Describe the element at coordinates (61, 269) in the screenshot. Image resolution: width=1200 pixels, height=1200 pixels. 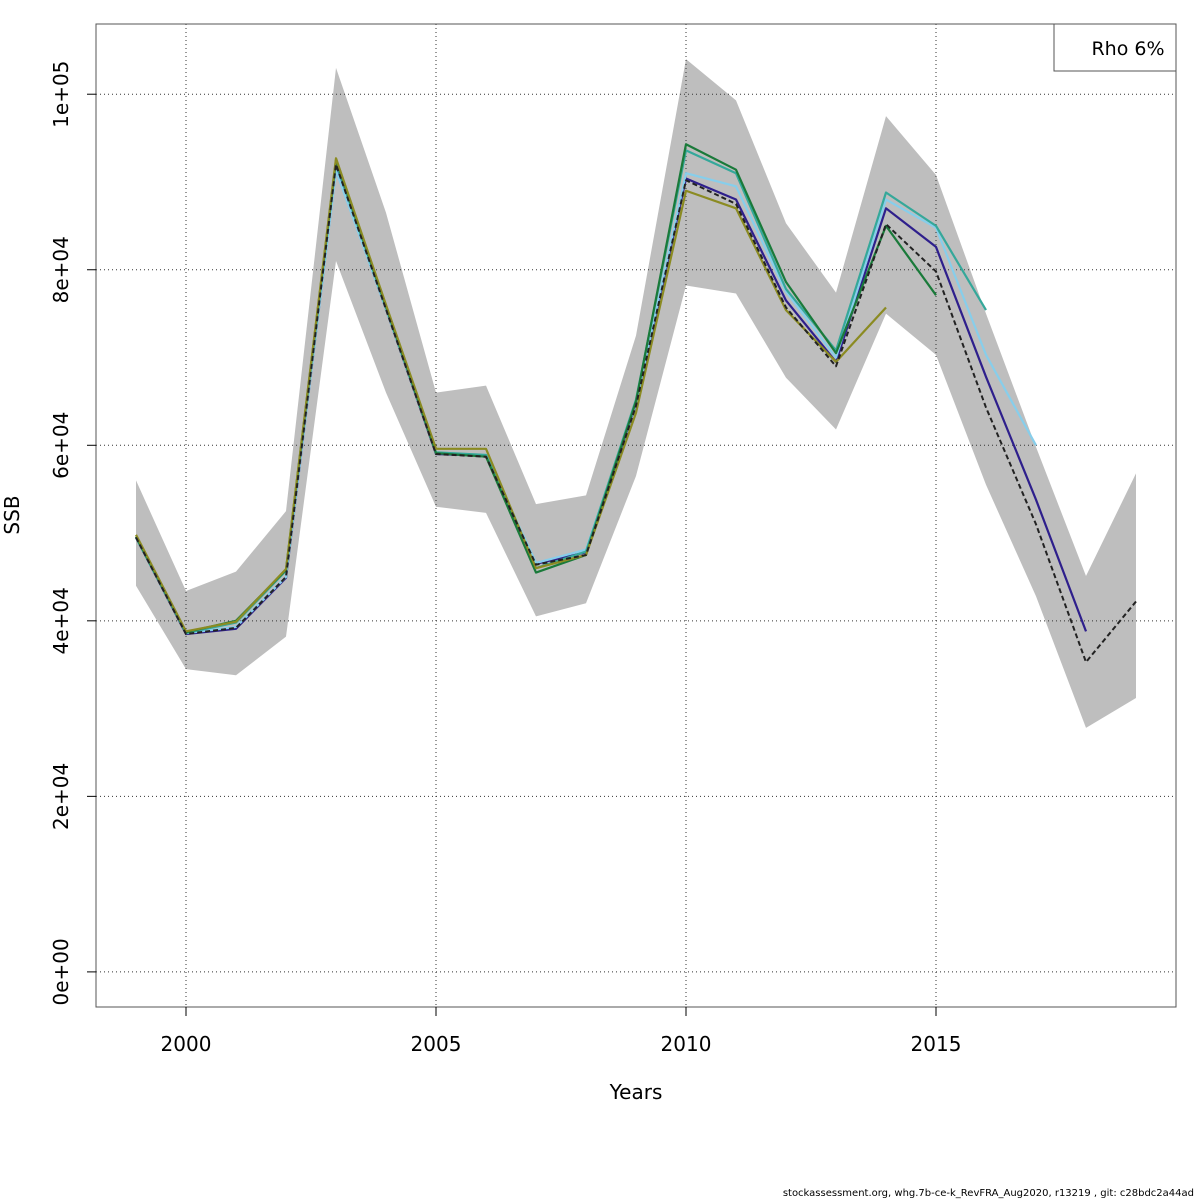
I see `y-tick-label-4: 8e+04` at that location.